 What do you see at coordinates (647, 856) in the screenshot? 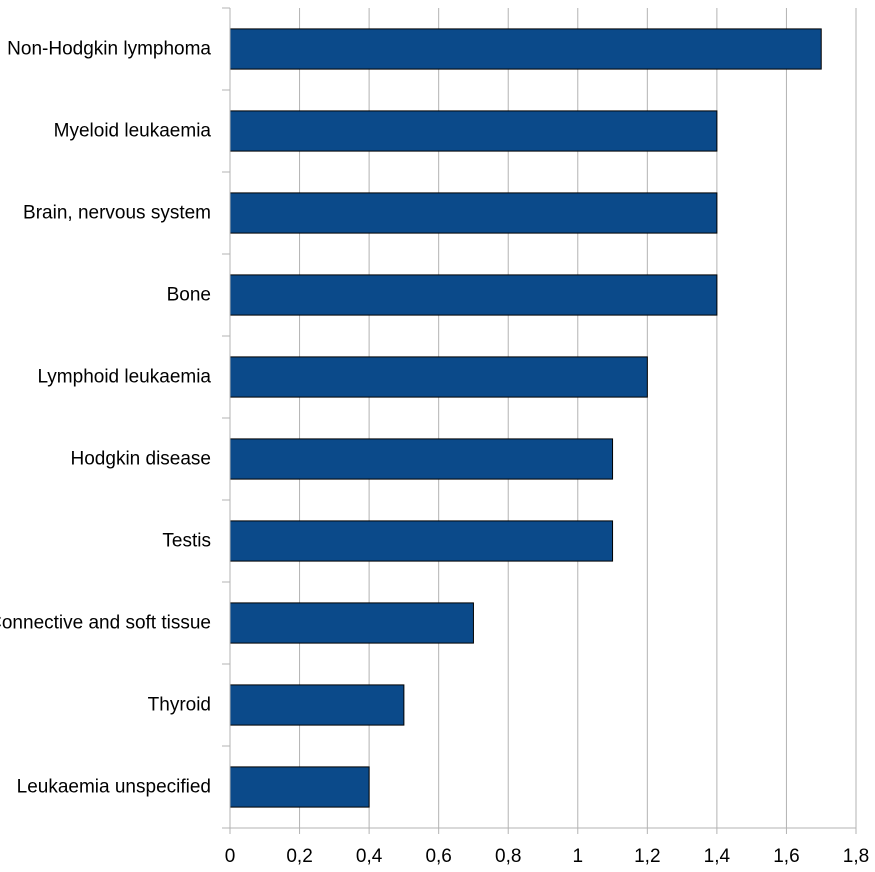
I see `x-tick-label: 1,2` at bounding box center [647, 856].